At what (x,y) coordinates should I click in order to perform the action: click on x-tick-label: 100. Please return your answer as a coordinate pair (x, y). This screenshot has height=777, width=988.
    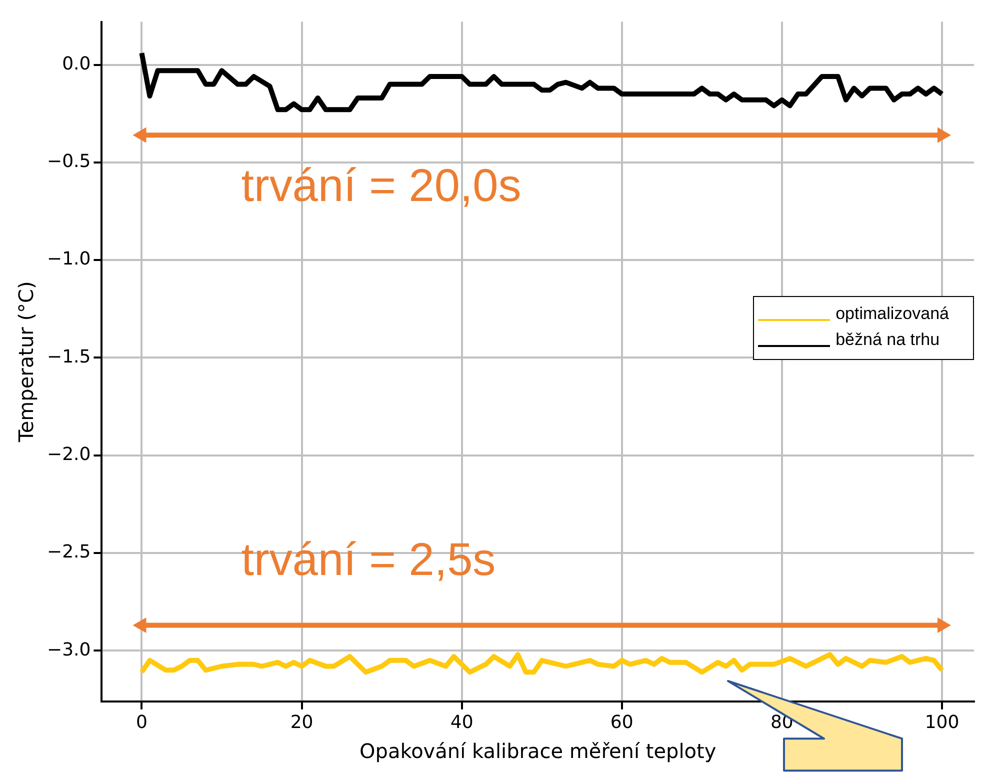
    Looking at the image, I should click on (942, 722).